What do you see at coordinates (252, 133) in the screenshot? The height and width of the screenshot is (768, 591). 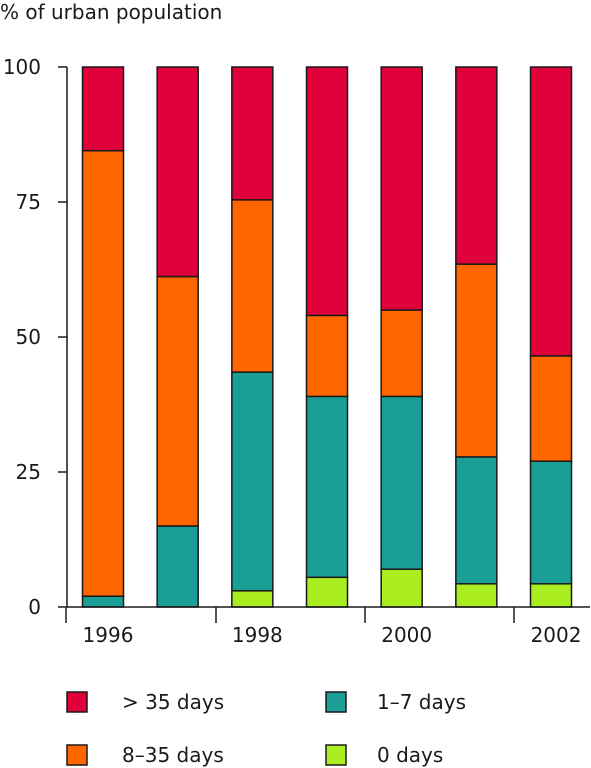 I see `bar-segment-1998-s3` at bounding box center [252, 133].